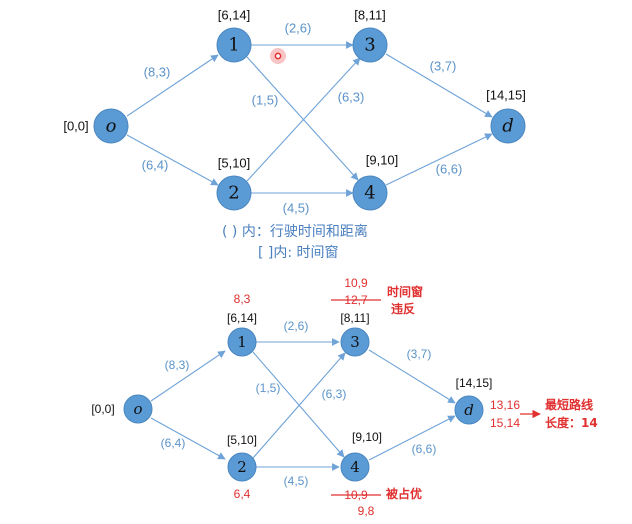 The width and height of the screenshot is (632, 524). I want to click on top-node-3-label: 3, so click(369, 45).